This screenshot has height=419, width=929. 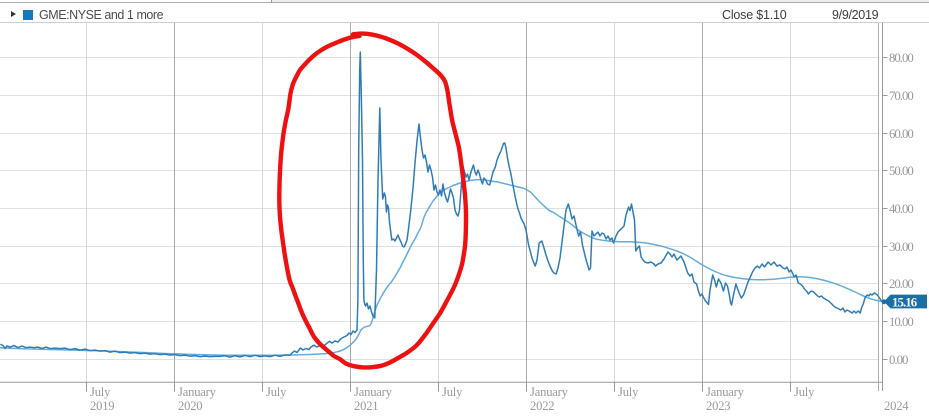 What do you see at coordinates (901, 96) in the screenshot?
I see `svg-text: 70.00` at bounding box center [901, 96].